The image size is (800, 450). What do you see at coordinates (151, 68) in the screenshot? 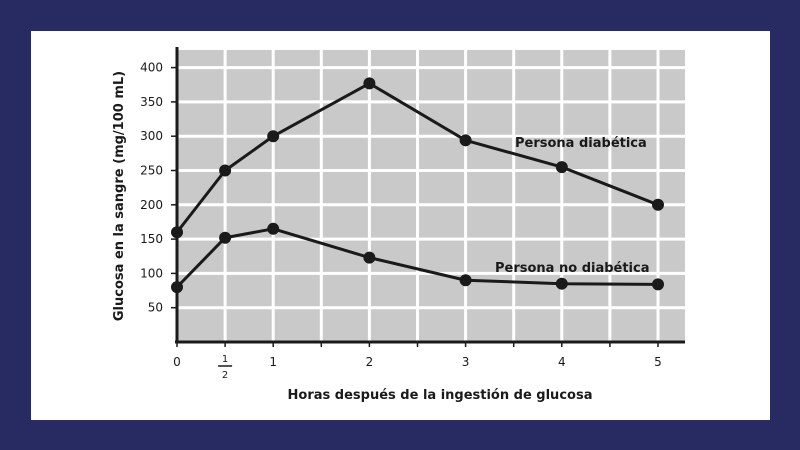
I see `y-tick-label: 400` at bounding box center [151, 68].